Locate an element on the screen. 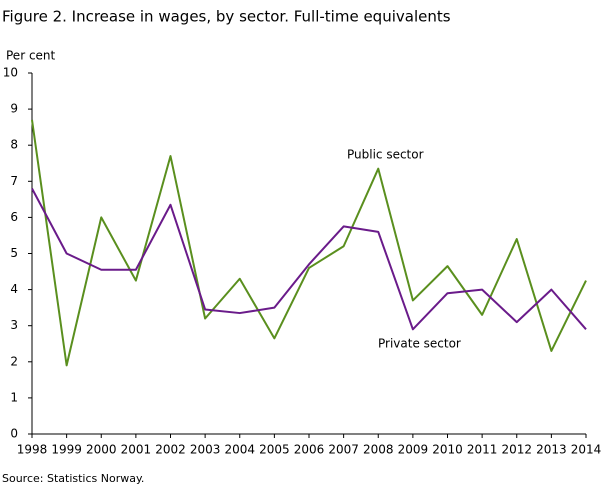 The image size is (609, 489). y-tick-label: 1 is located at coordinates (14, 397).